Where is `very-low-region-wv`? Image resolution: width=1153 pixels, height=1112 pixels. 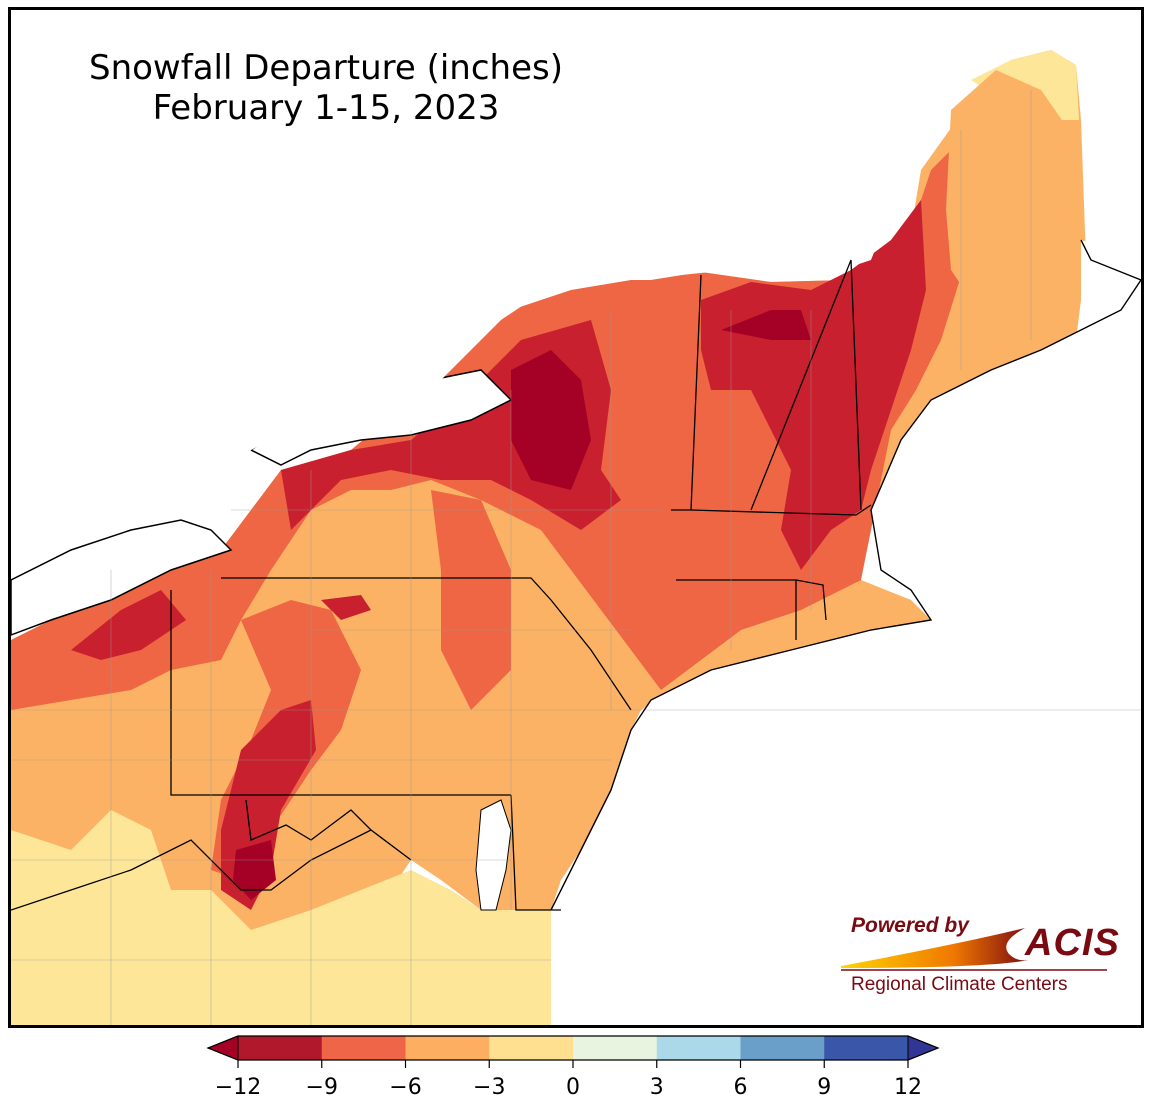
very-low-region-wv is located at coordinates (254, 870).